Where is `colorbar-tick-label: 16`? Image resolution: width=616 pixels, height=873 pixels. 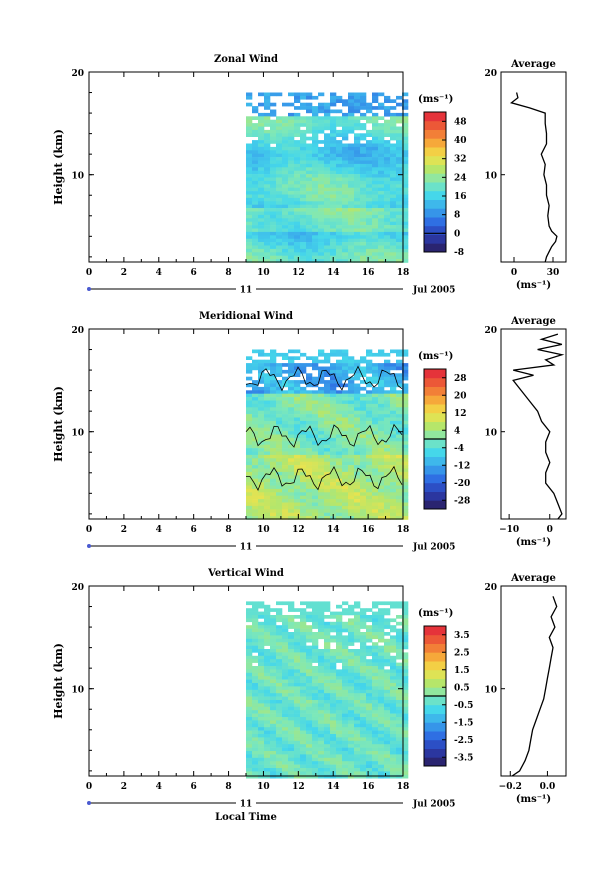 colorbar-tick-label: 16 is located at coordinates (460, 197).